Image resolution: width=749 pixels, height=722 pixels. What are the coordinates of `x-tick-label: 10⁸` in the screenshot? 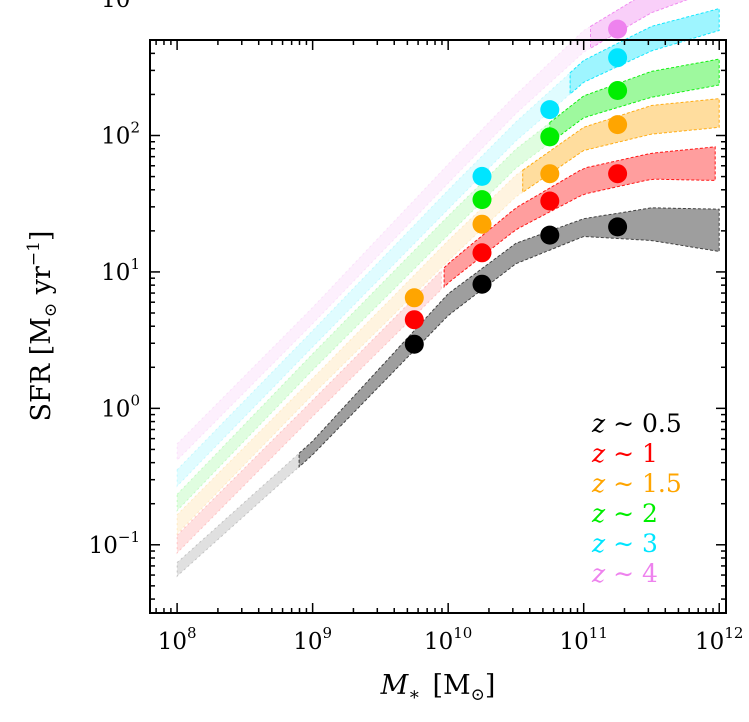 It's located at (177, 639).